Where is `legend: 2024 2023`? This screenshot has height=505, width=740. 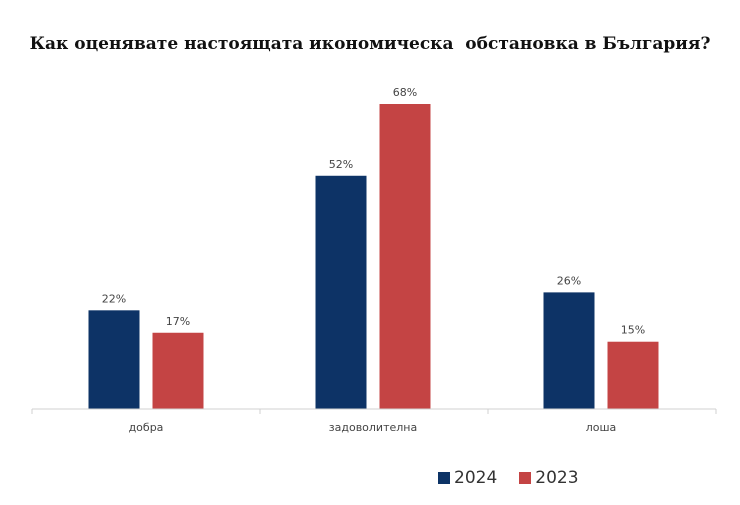 legend: 2024 2023 is located at coordinates (519, 478).